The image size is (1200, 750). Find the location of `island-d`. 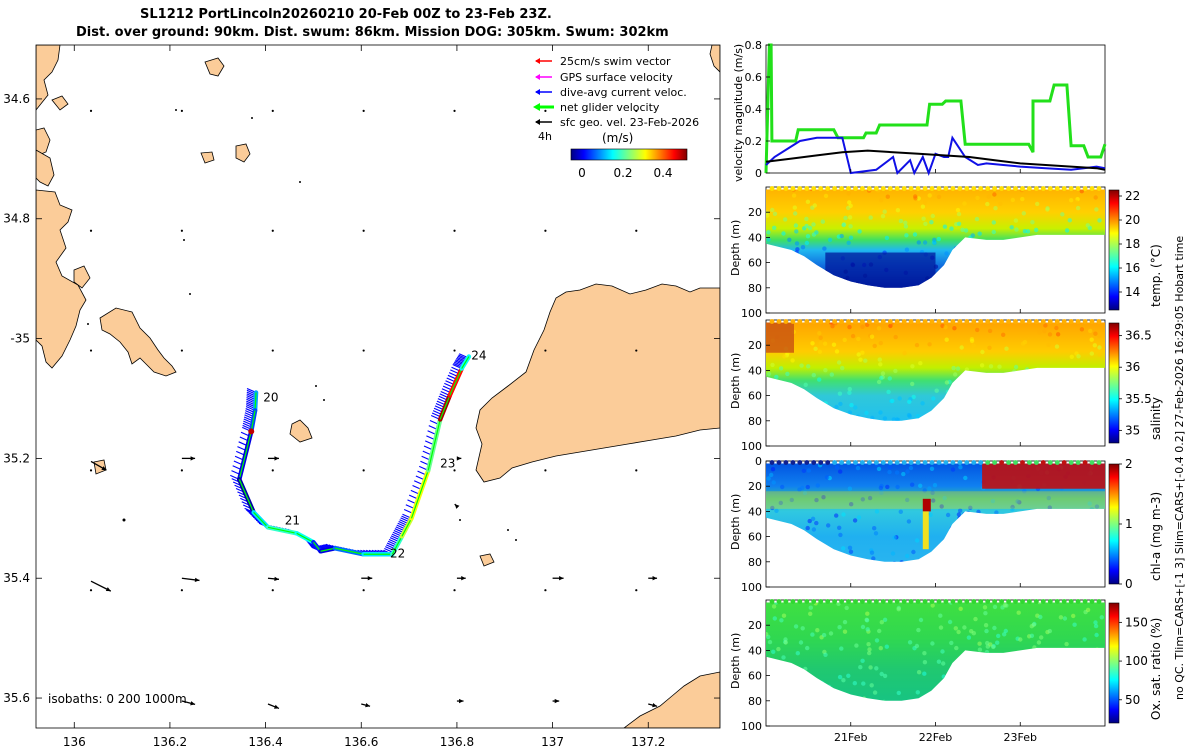

island-d is located at coordinates (60, 103).